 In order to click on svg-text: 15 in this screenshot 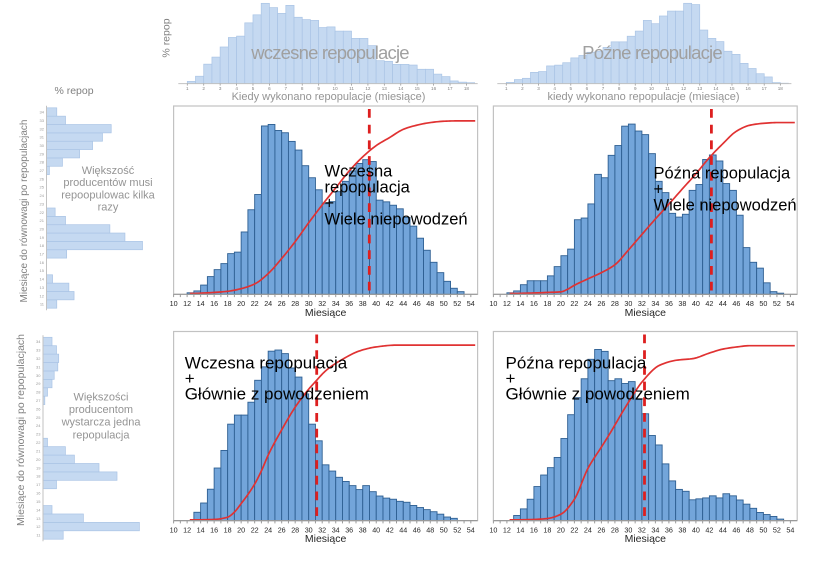, I will do `click(42, 270)`.